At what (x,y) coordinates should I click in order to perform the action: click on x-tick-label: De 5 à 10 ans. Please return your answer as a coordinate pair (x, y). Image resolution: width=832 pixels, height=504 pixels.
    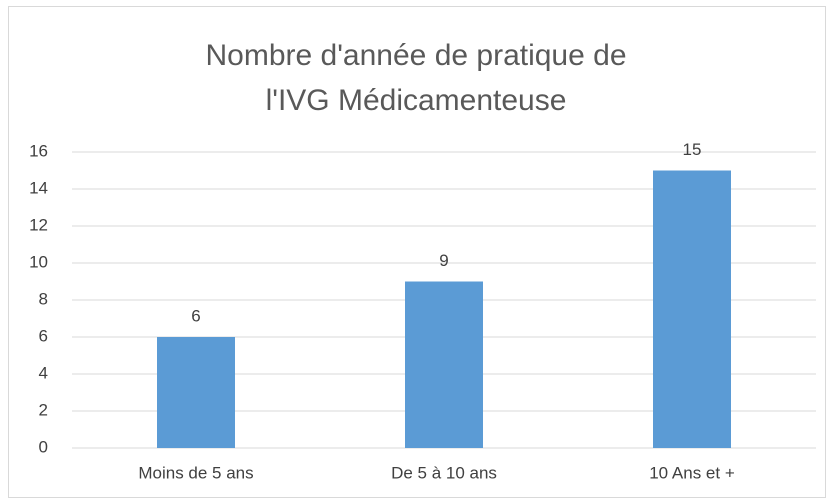
    Looking at the image, I should click on (444, 472).